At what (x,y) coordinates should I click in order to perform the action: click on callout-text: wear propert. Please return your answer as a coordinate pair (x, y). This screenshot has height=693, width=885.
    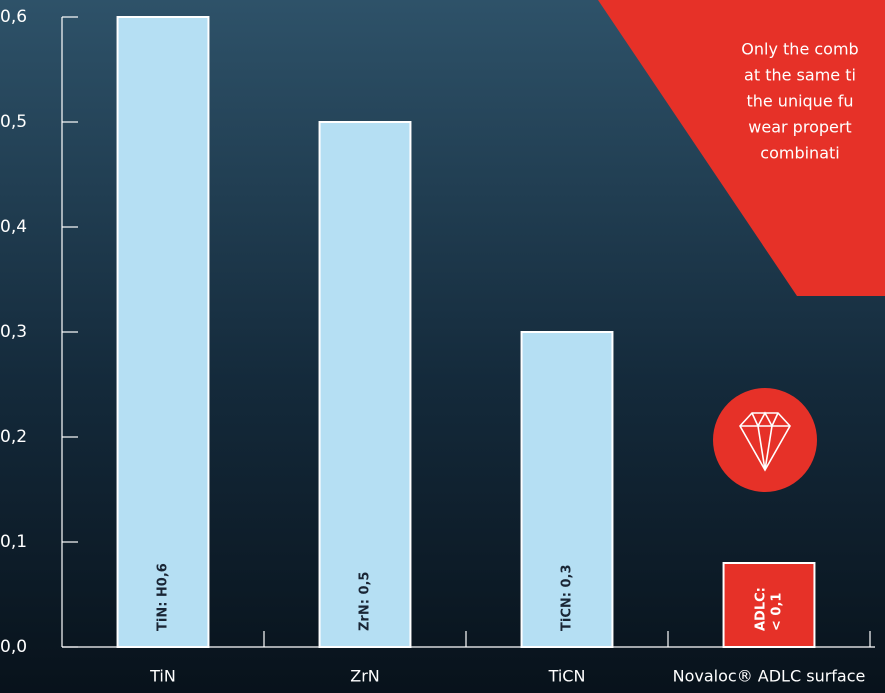
    Looking at the image, I should click on (799, 127).